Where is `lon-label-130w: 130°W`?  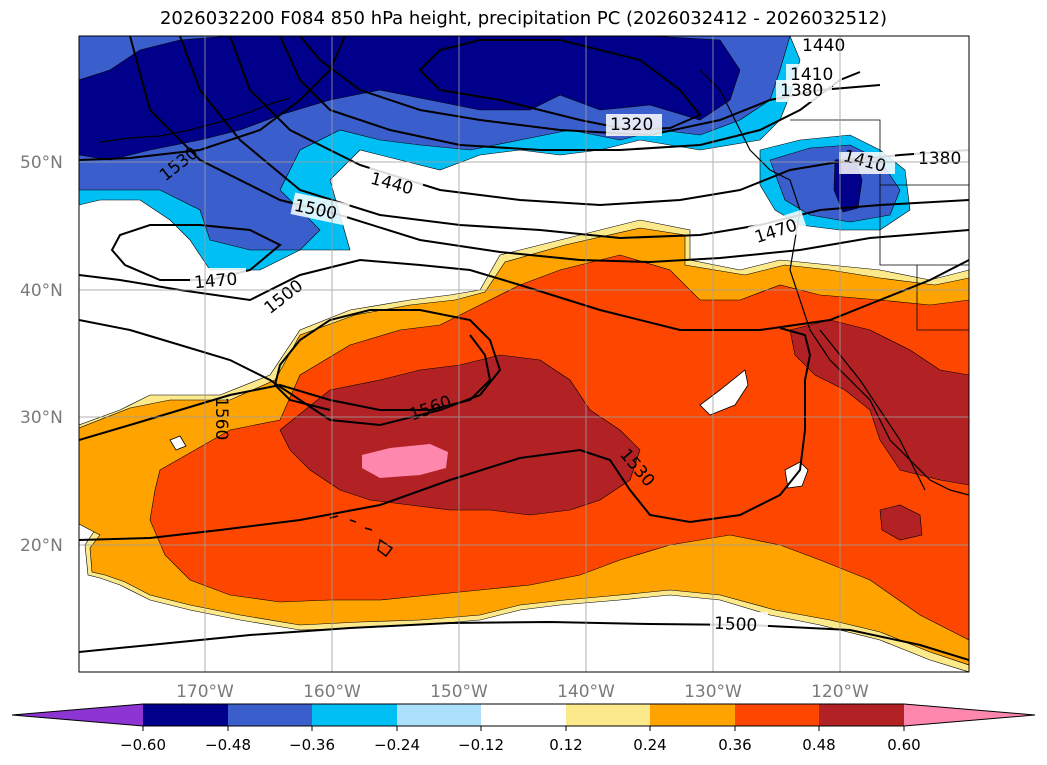 lon-label-130w: 130°W is located at coordinates (713, 692).